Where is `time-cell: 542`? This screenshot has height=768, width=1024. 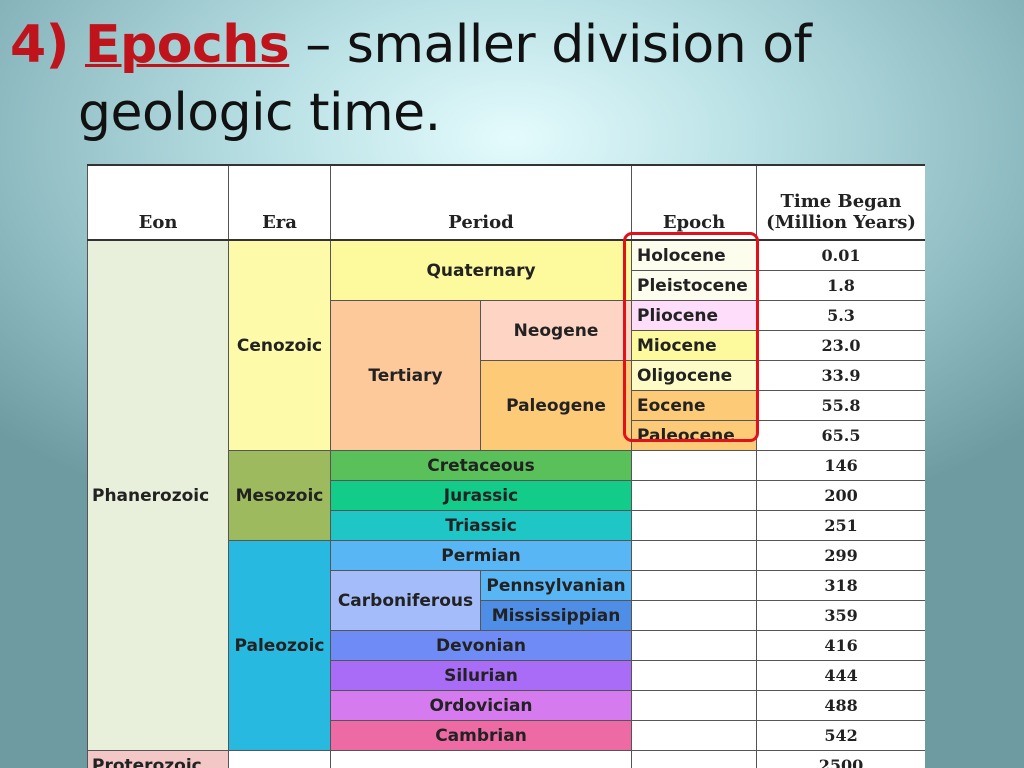 time-cell: 542 is located at coordinates (840, 735).